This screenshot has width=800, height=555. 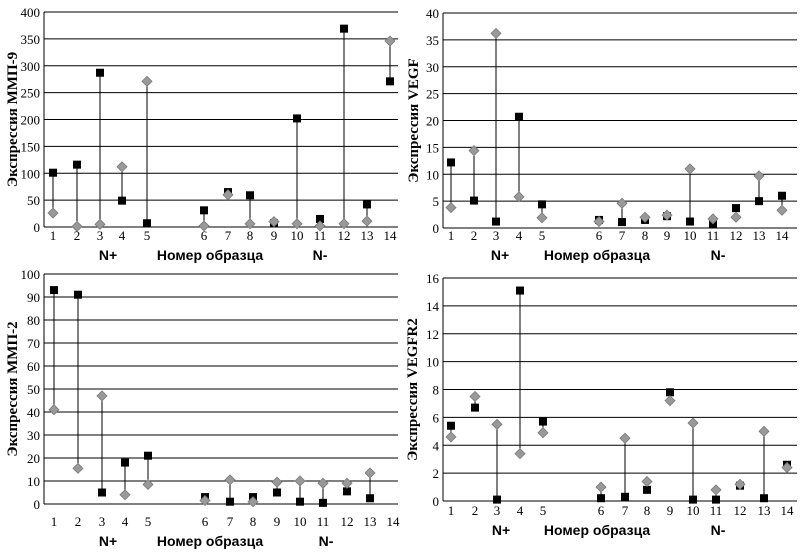 I want to click on y-tick-label: 2, so click(x=436, y=473).